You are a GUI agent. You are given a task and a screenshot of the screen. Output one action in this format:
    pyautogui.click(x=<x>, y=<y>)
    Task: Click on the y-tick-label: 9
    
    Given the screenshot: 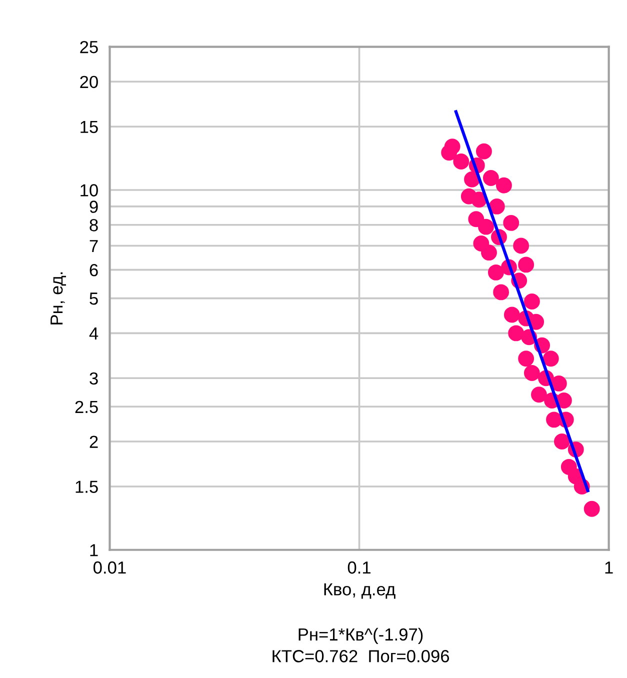 What is the action you would take?
    pyautogui.click(x=94, y=206)
    